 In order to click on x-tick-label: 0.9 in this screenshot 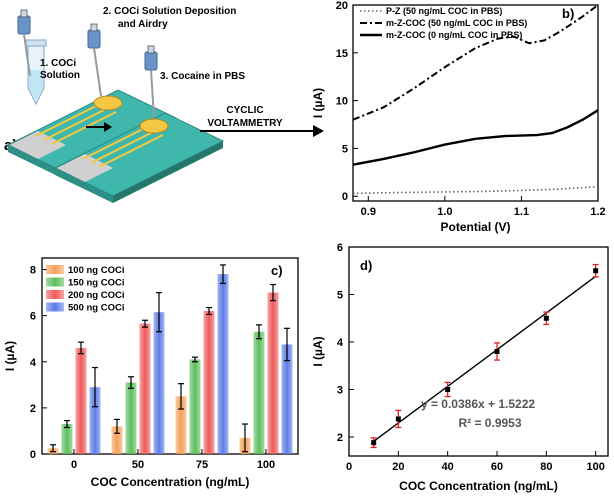, I will do `click(368, 212)`.